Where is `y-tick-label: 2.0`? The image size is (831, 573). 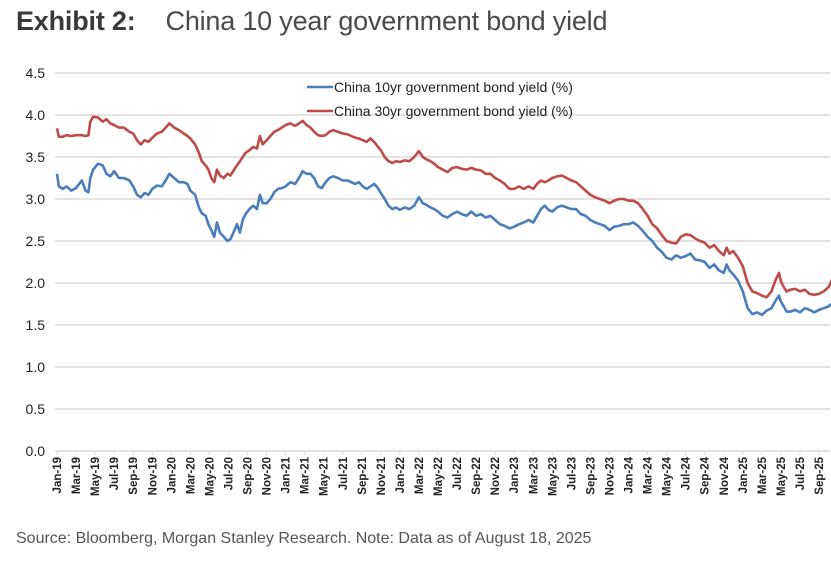
y-tick-label: 2.0 is located at coordinates (36, 283).